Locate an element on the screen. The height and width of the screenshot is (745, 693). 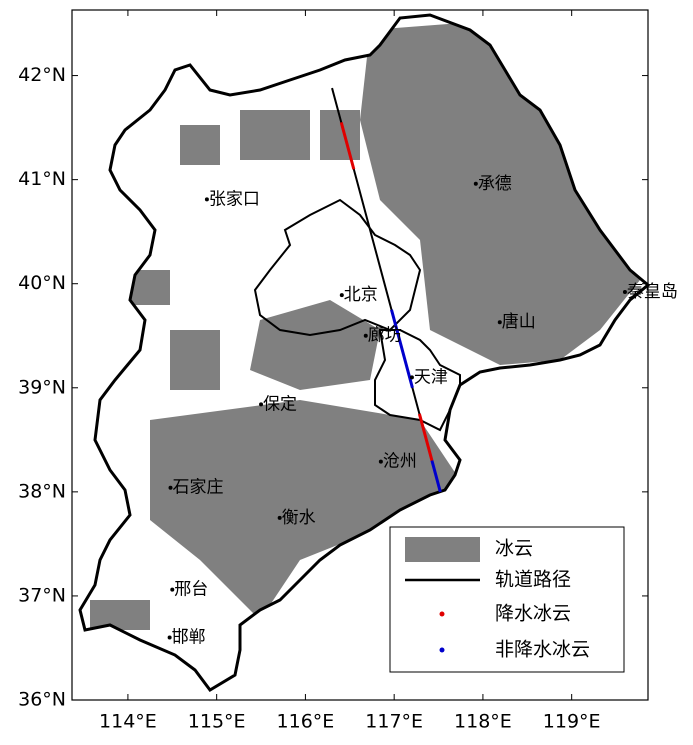
legend-label: 降水冰云 is located at coordinates (533, 614).